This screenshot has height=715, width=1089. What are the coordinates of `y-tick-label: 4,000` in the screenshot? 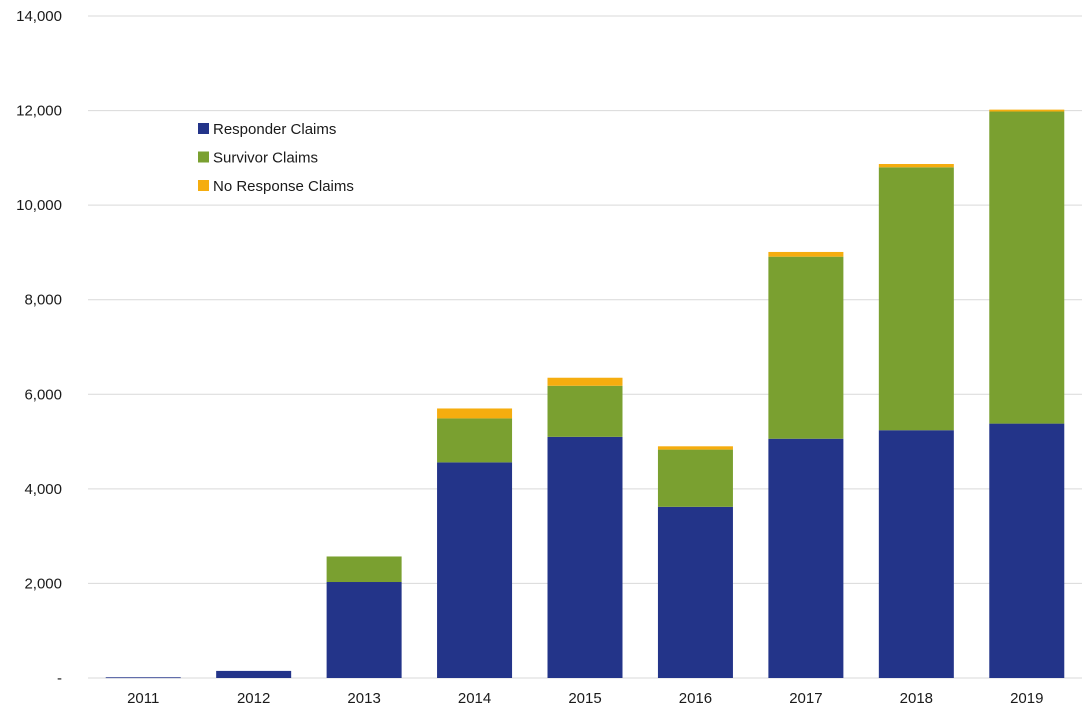 It's located at (43, 489).